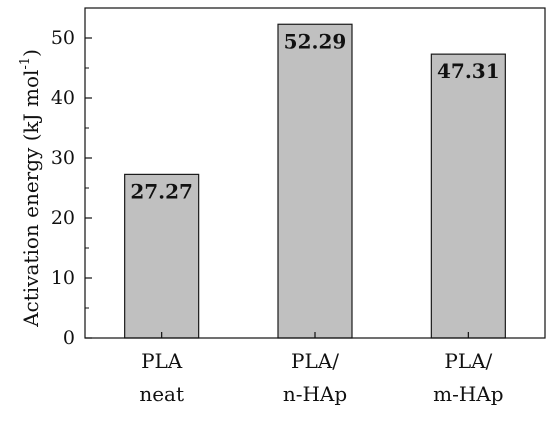 This screenshot has height=422, width=550. Describe the element at coordinates (25, 63) in the screenshot. I see `y-axis-title-superscript: -1` at that location.